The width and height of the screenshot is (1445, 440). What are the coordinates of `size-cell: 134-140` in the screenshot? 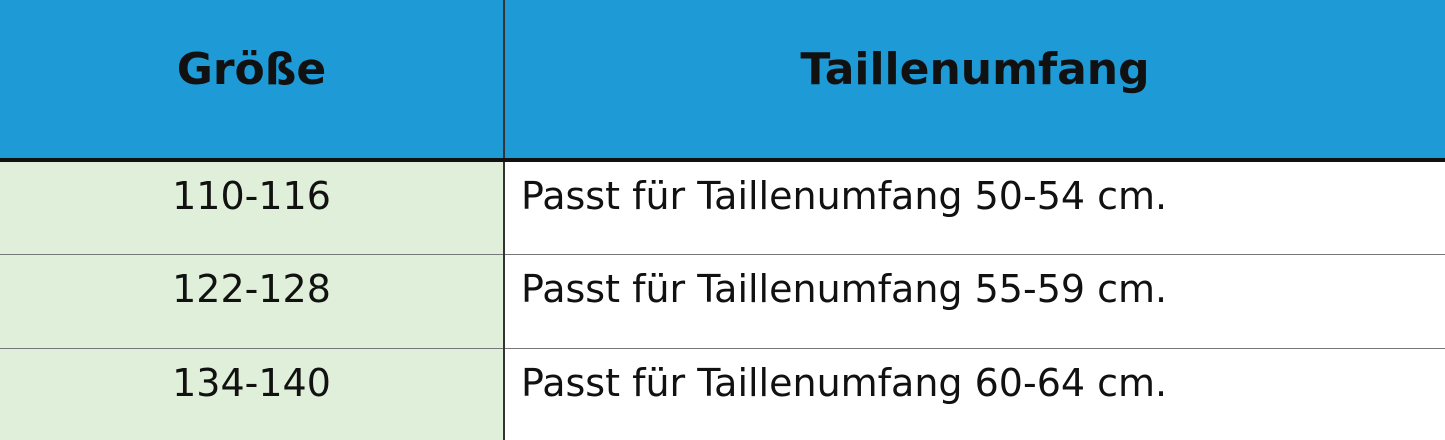 It's located at (252, 394).